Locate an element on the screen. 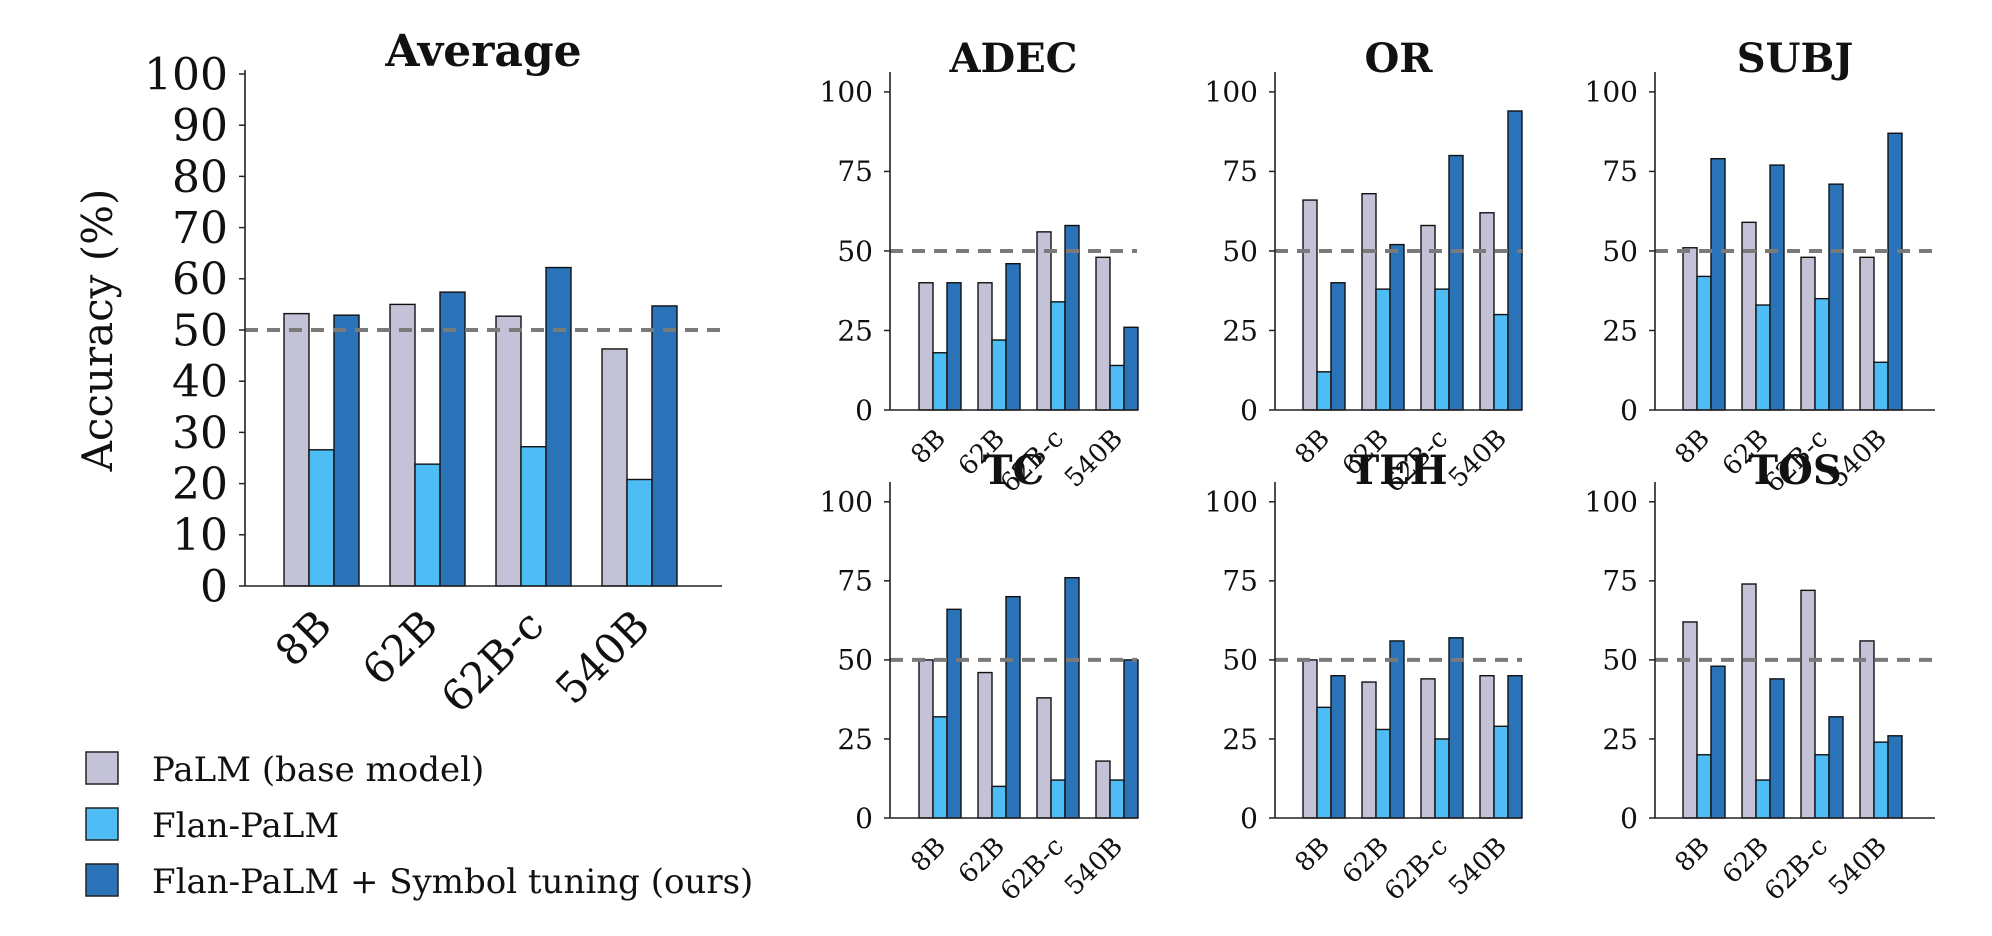 Image resolution: width=1992 pixels, height=936 pixels. panel-title: ADEC is located at coordinates (1012, 58).